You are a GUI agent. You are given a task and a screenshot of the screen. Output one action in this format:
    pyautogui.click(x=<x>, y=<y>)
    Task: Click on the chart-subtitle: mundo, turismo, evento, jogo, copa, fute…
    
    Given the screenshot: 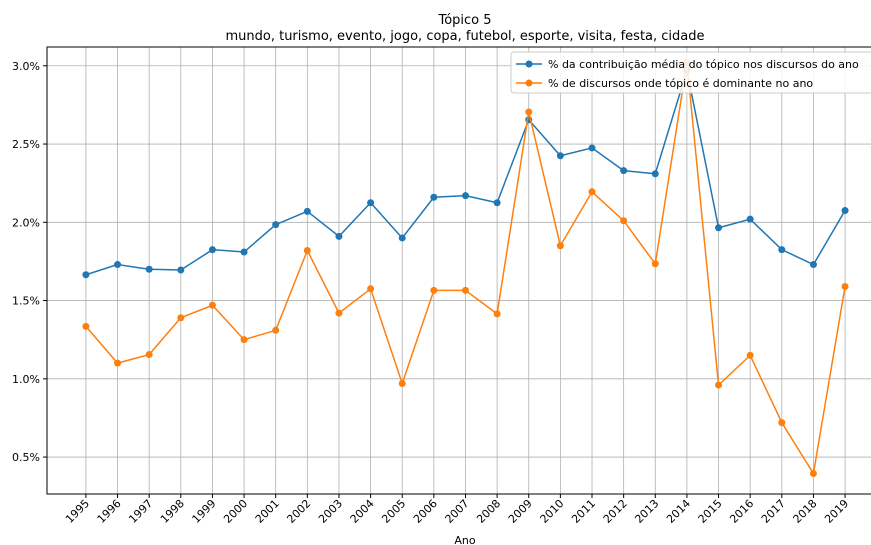 What is the action you would take?
    pyautogui.click(x=464, y=36)
    